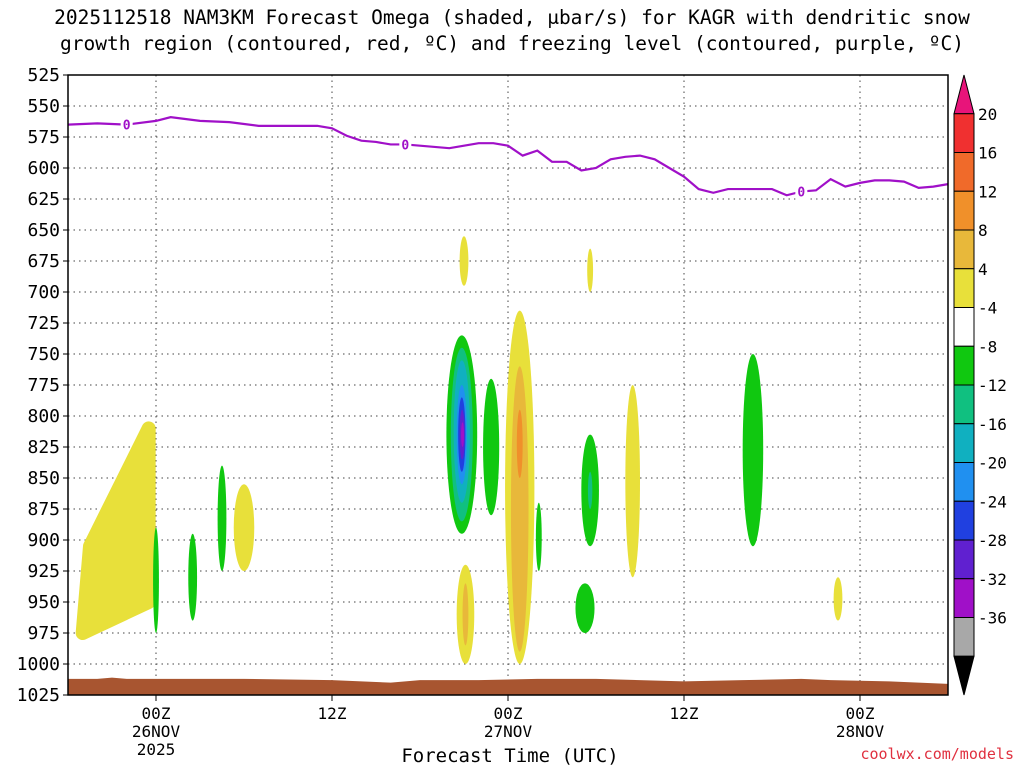 The image size is (1024, 768). I want to click on x-tick-label-h54: 00Z, so click(860, 713).